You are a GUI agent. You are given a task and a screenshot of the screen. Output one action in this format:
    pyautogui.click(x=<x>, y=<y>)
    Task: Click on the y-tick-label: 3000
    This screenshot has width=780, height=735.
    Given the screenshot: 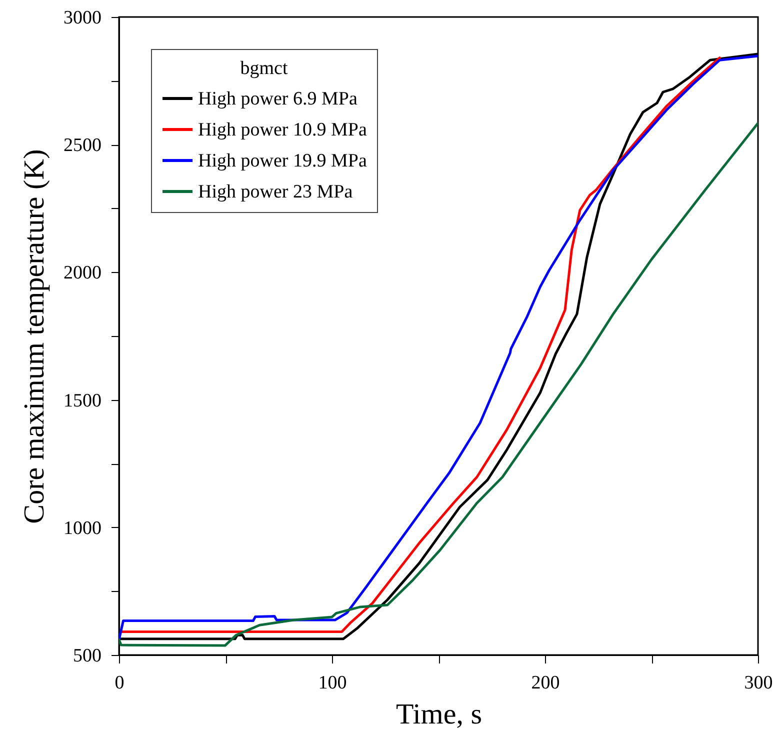 What is the action you would take?
    pyautogui.click(x=83, y=18)
    